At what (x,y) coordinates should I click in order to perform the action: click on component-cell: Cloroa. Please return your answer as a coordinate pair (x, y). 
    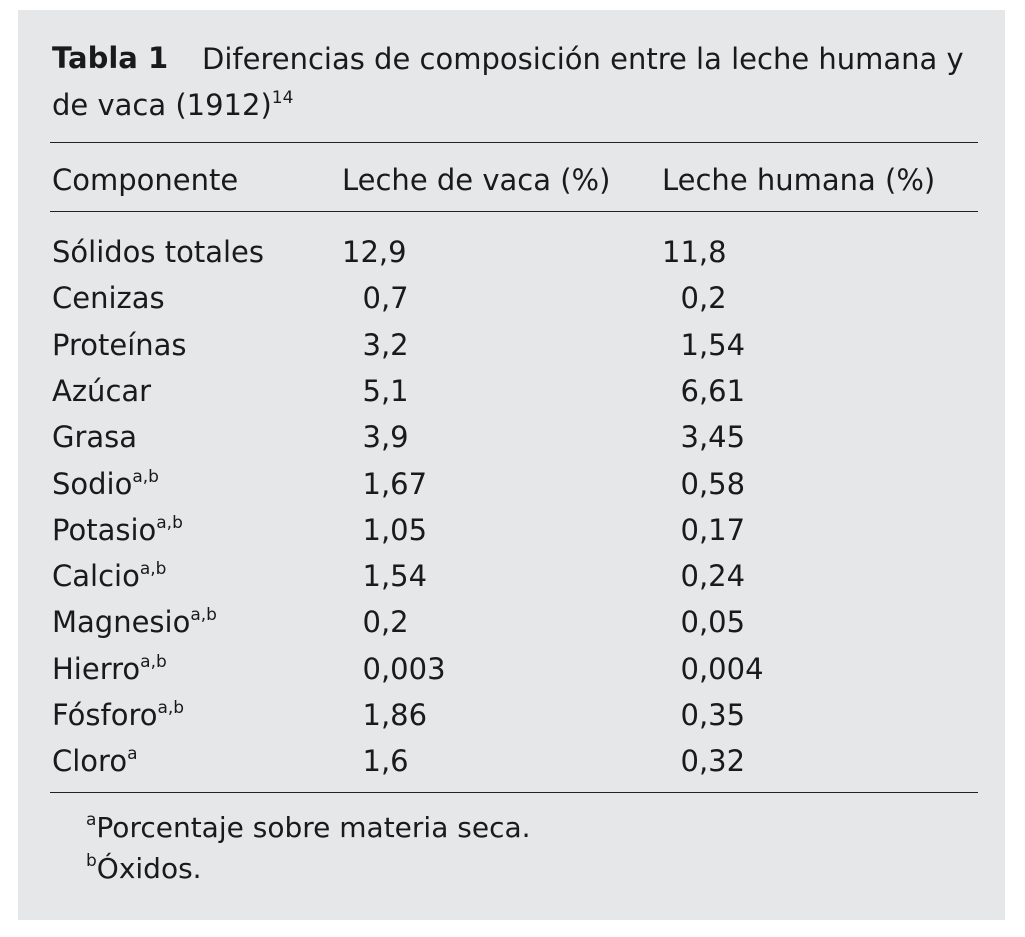
    Looking at the image, I should click on (95, 761).